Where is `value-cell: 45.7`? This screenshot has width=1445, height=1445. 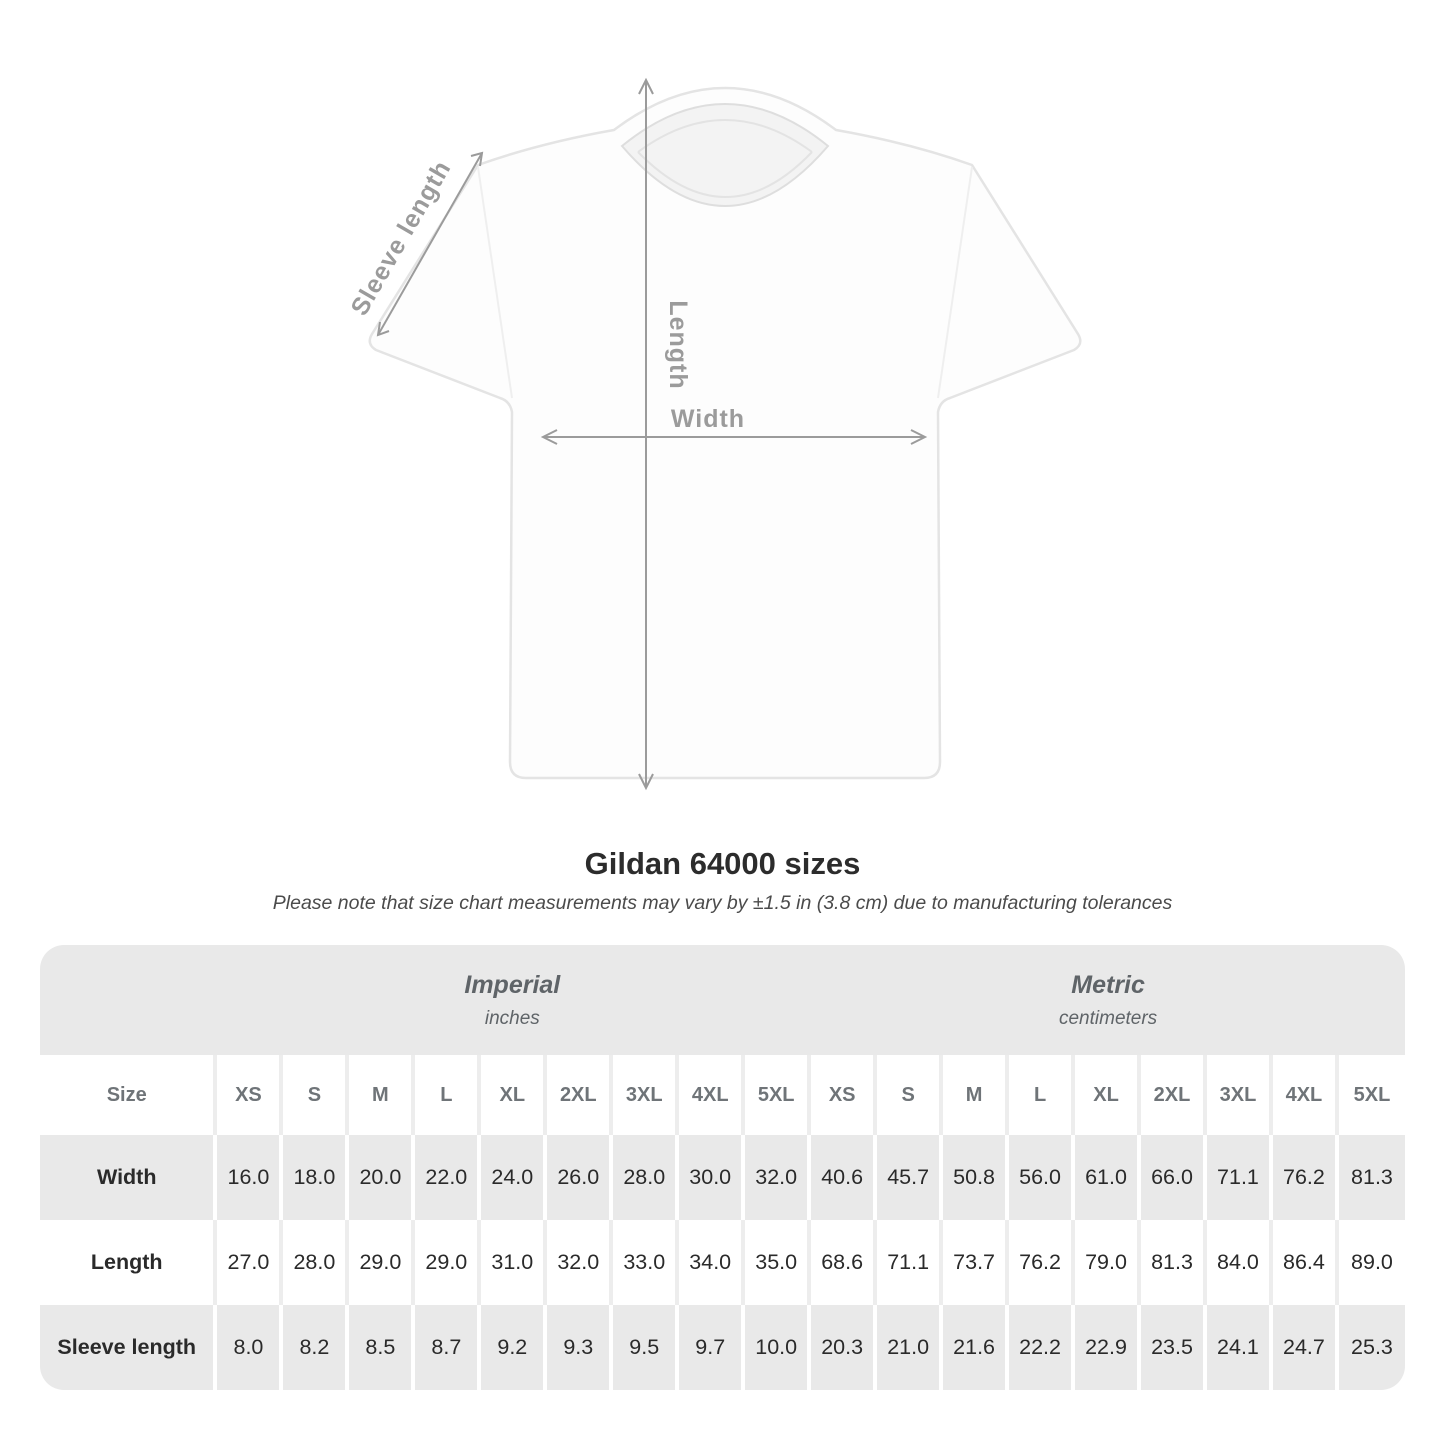
value-cell: 45.7 is located at coordinates (910, 1177).